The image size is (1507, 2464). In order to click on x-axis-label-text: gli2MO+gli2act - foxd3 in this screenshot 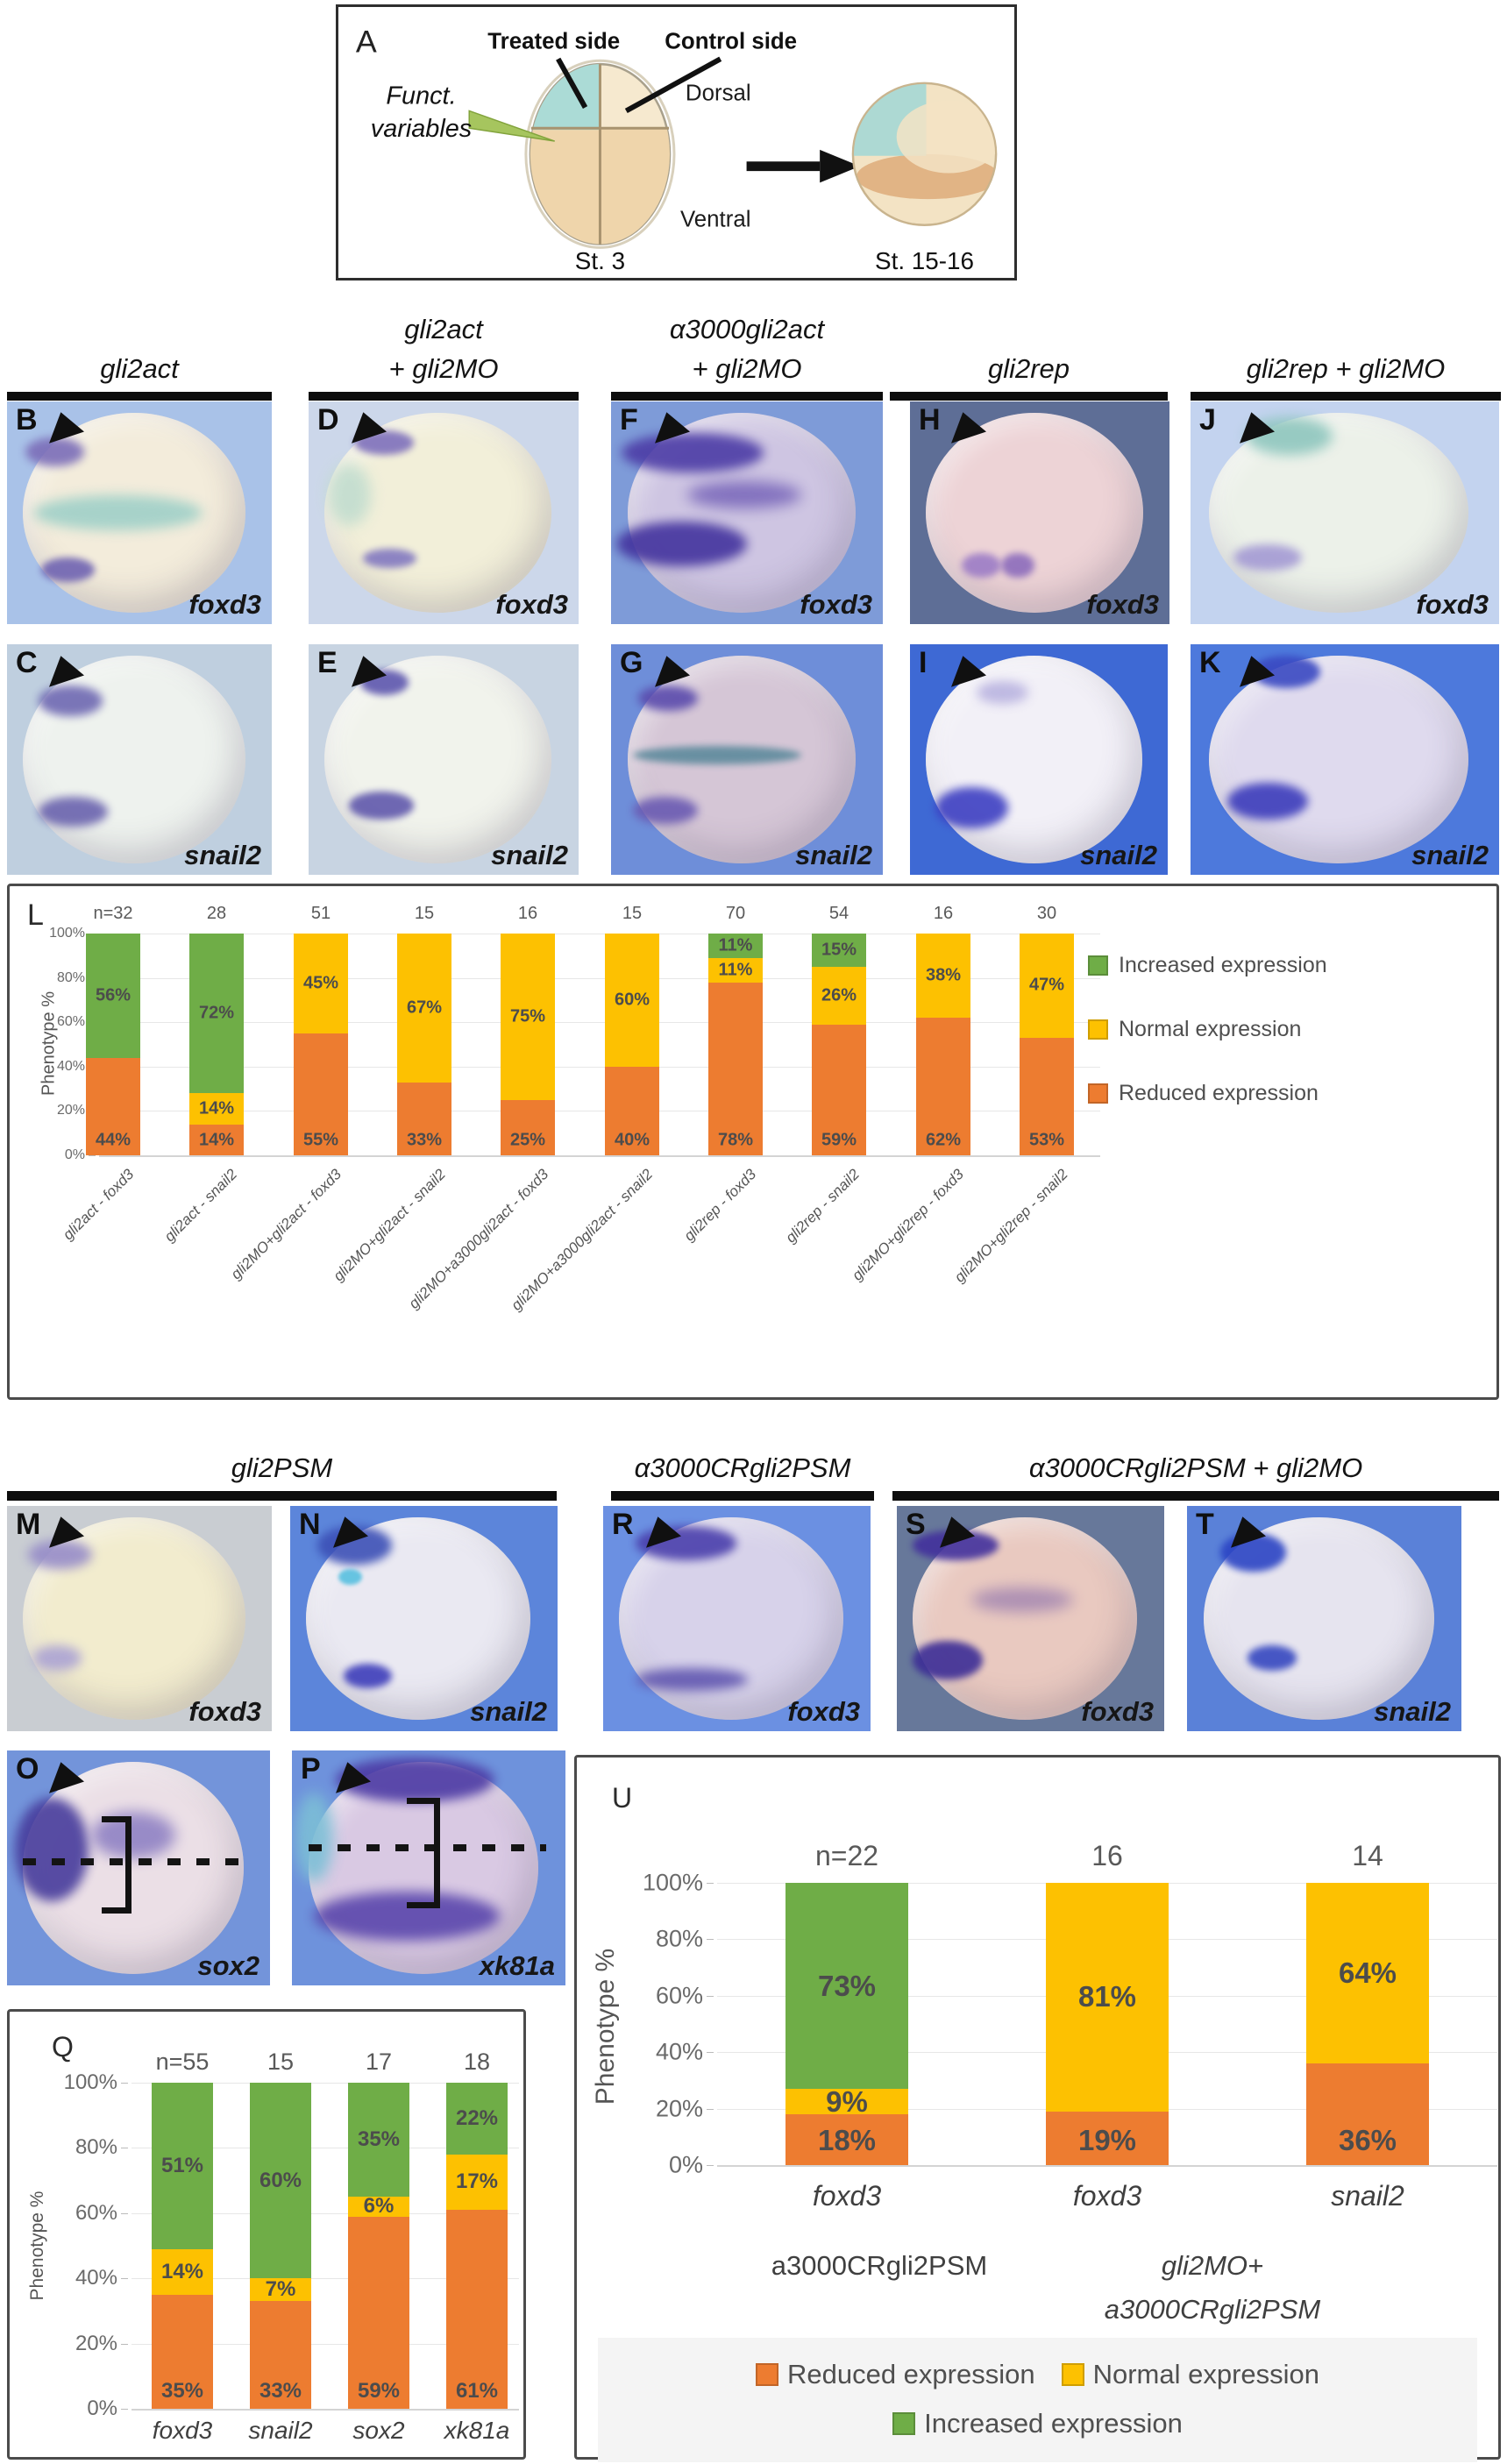, I will do `click(286, 1224)`.